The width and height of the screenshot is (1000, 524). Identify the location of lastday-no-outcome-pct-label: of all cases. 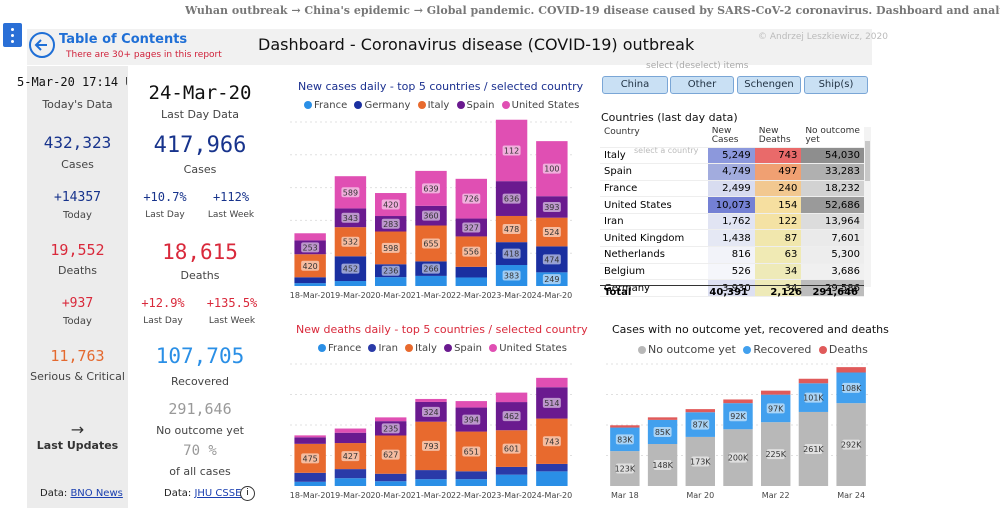
(200, 471).